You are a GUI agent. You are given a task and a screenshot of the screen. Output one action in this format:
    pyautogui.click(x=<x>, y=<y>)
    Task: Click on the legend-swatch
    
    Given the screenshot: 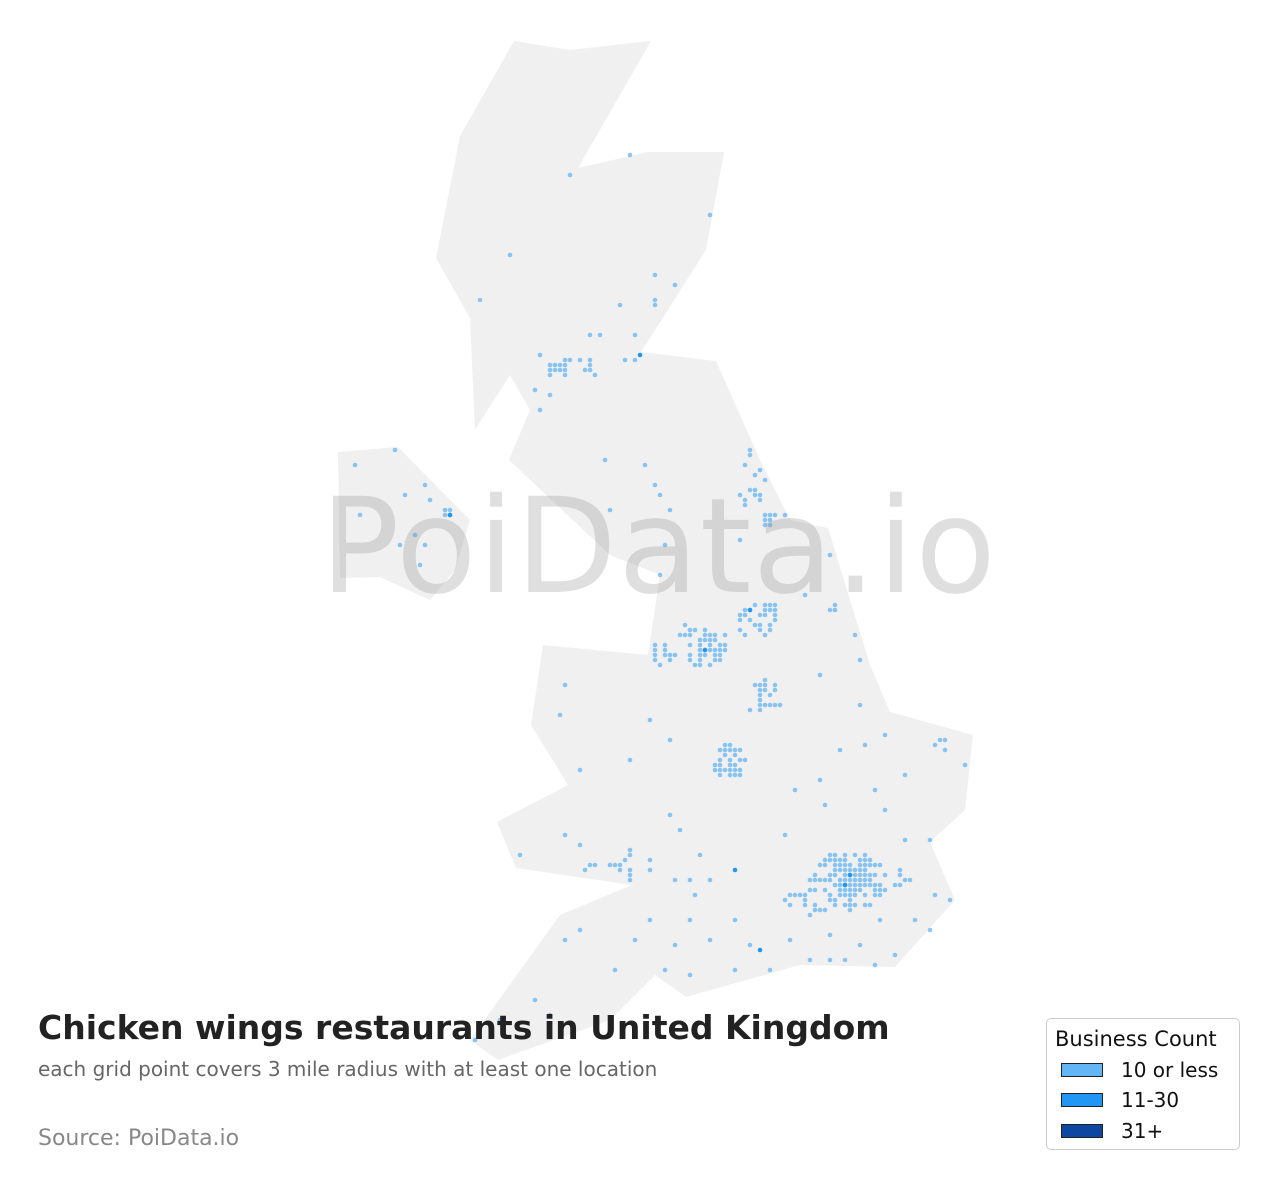 What is the action you would take?
    pyautogui.click(x=1082, y=1070)
    